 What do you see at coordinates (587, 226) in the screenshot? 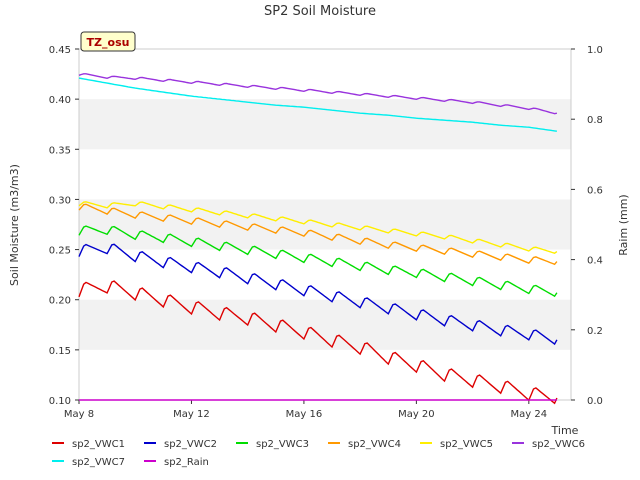
I see `y2-axis-ticks: 0.0 0.2 0.4 0.6 0.8 1.0` at bounding box center [587, 226].